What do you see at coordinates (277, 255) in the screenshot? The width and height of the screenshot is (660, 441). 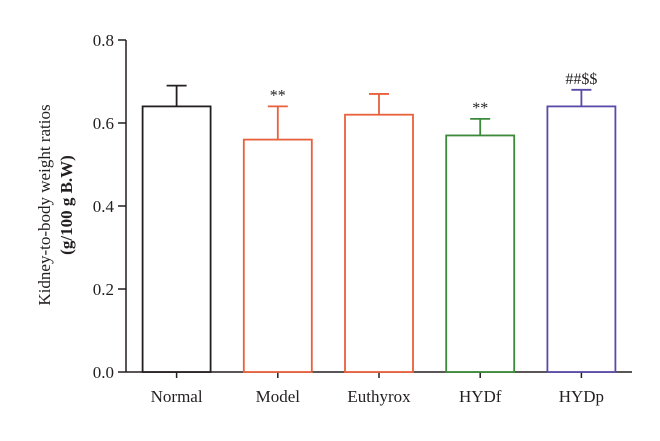 I see `bar-model` at bounding box center [277, 255].